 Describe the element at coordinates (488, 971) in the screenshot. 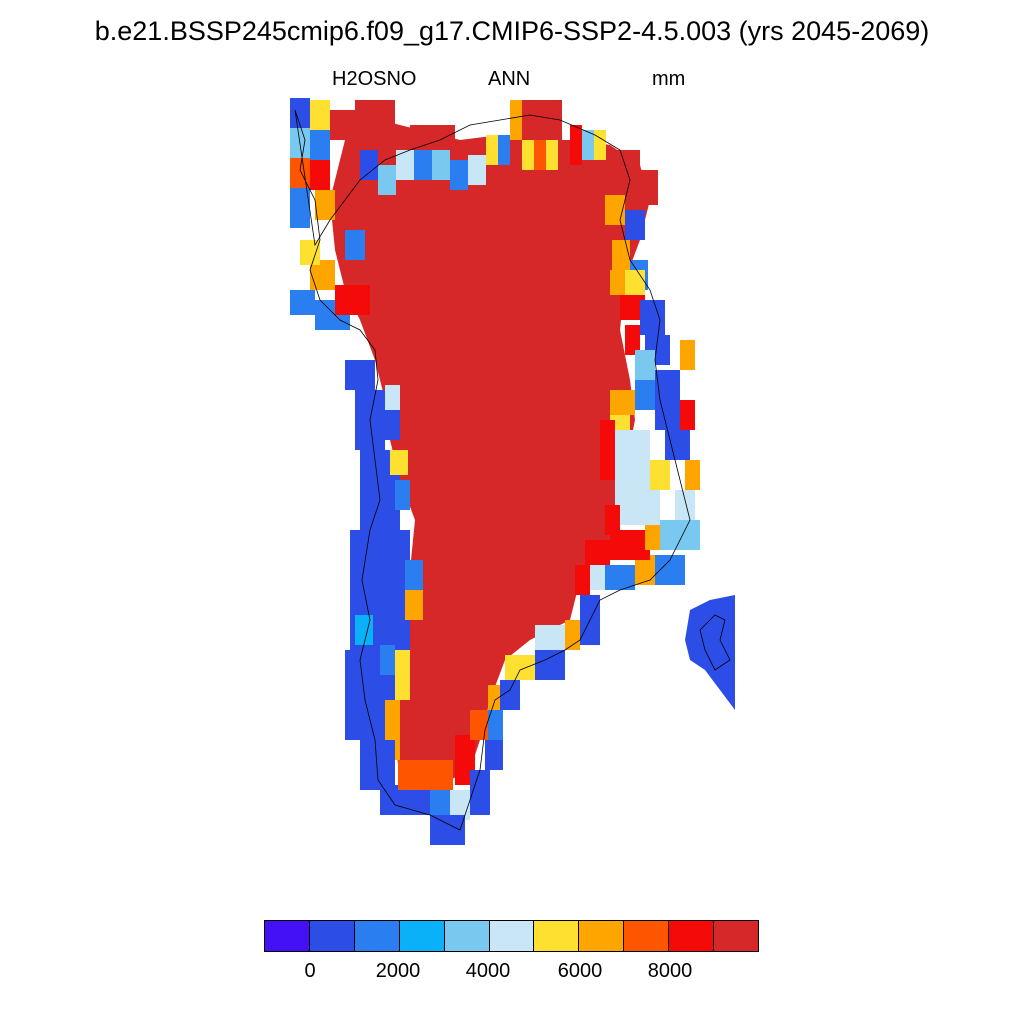

I see `colorbar-label-4000: 4000` at that location.